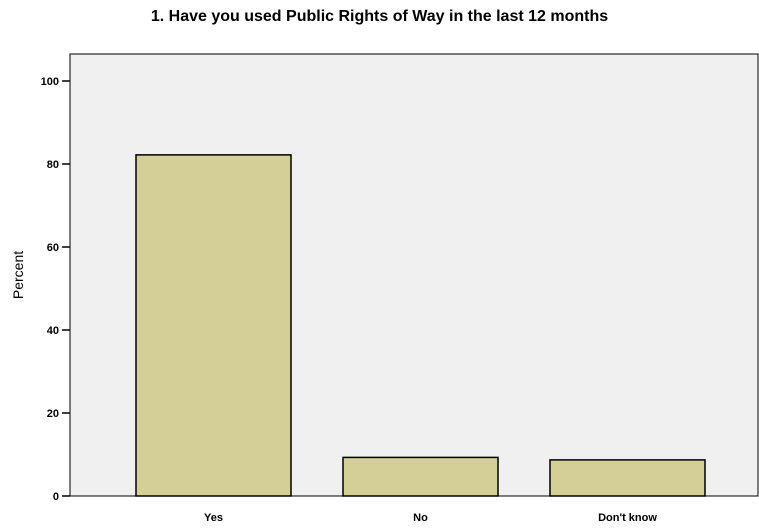 This screenshot has height=528, width=759. I want to click on y-tick-label: 0, so click(56, 497).